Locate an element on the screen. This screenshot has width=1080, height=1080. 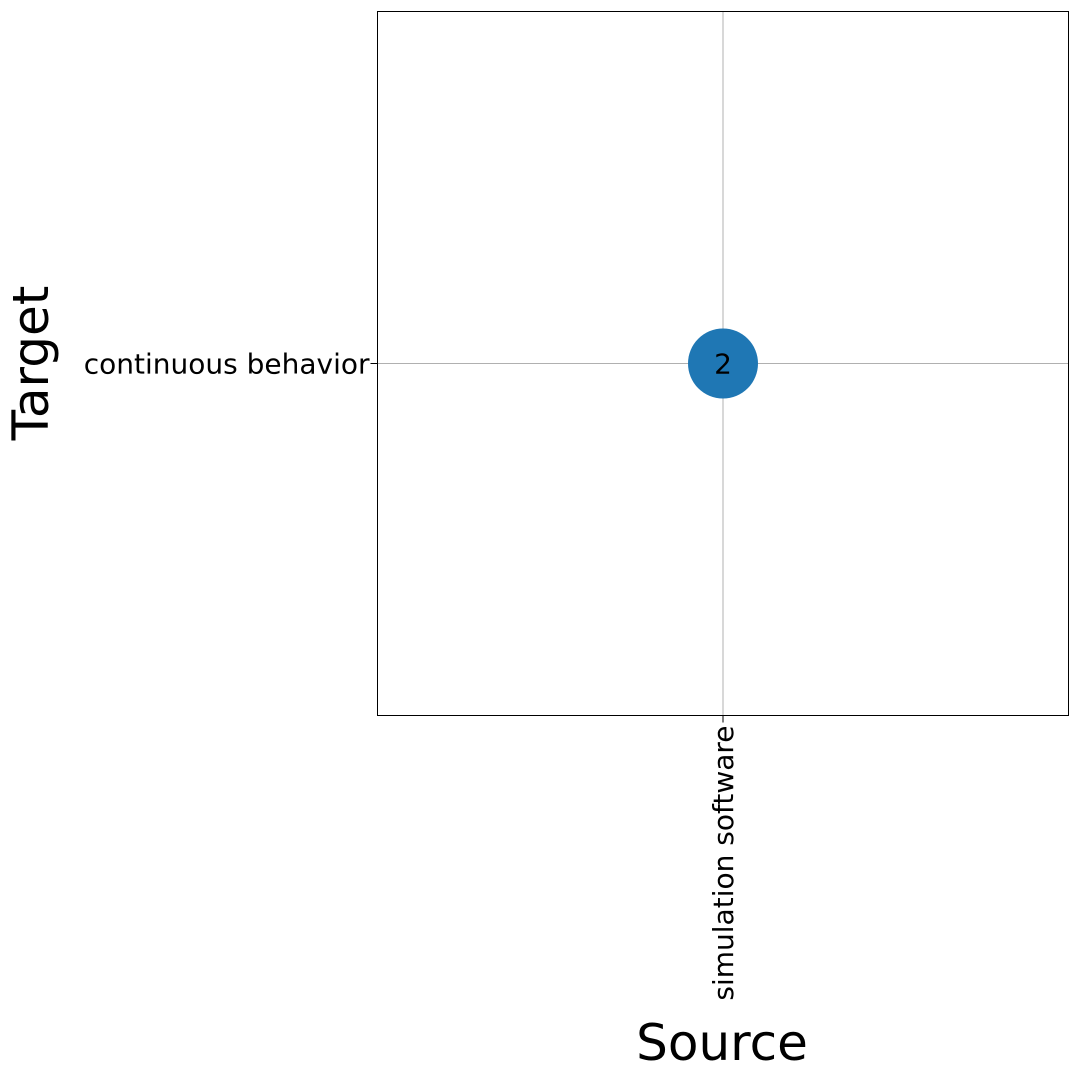
points-layer: 2 is located at coordinates (723, 363).